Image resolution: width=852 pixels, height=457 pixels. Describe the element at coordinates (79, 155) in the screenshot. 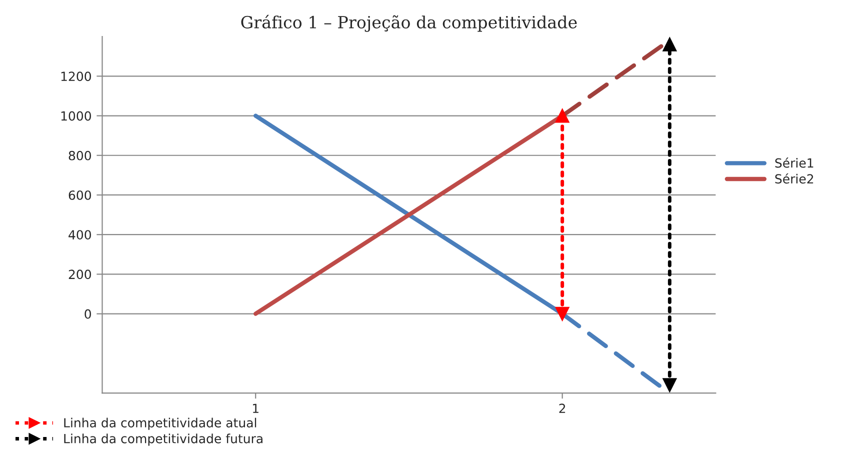

I see `y-tick-label: 800` at that location.